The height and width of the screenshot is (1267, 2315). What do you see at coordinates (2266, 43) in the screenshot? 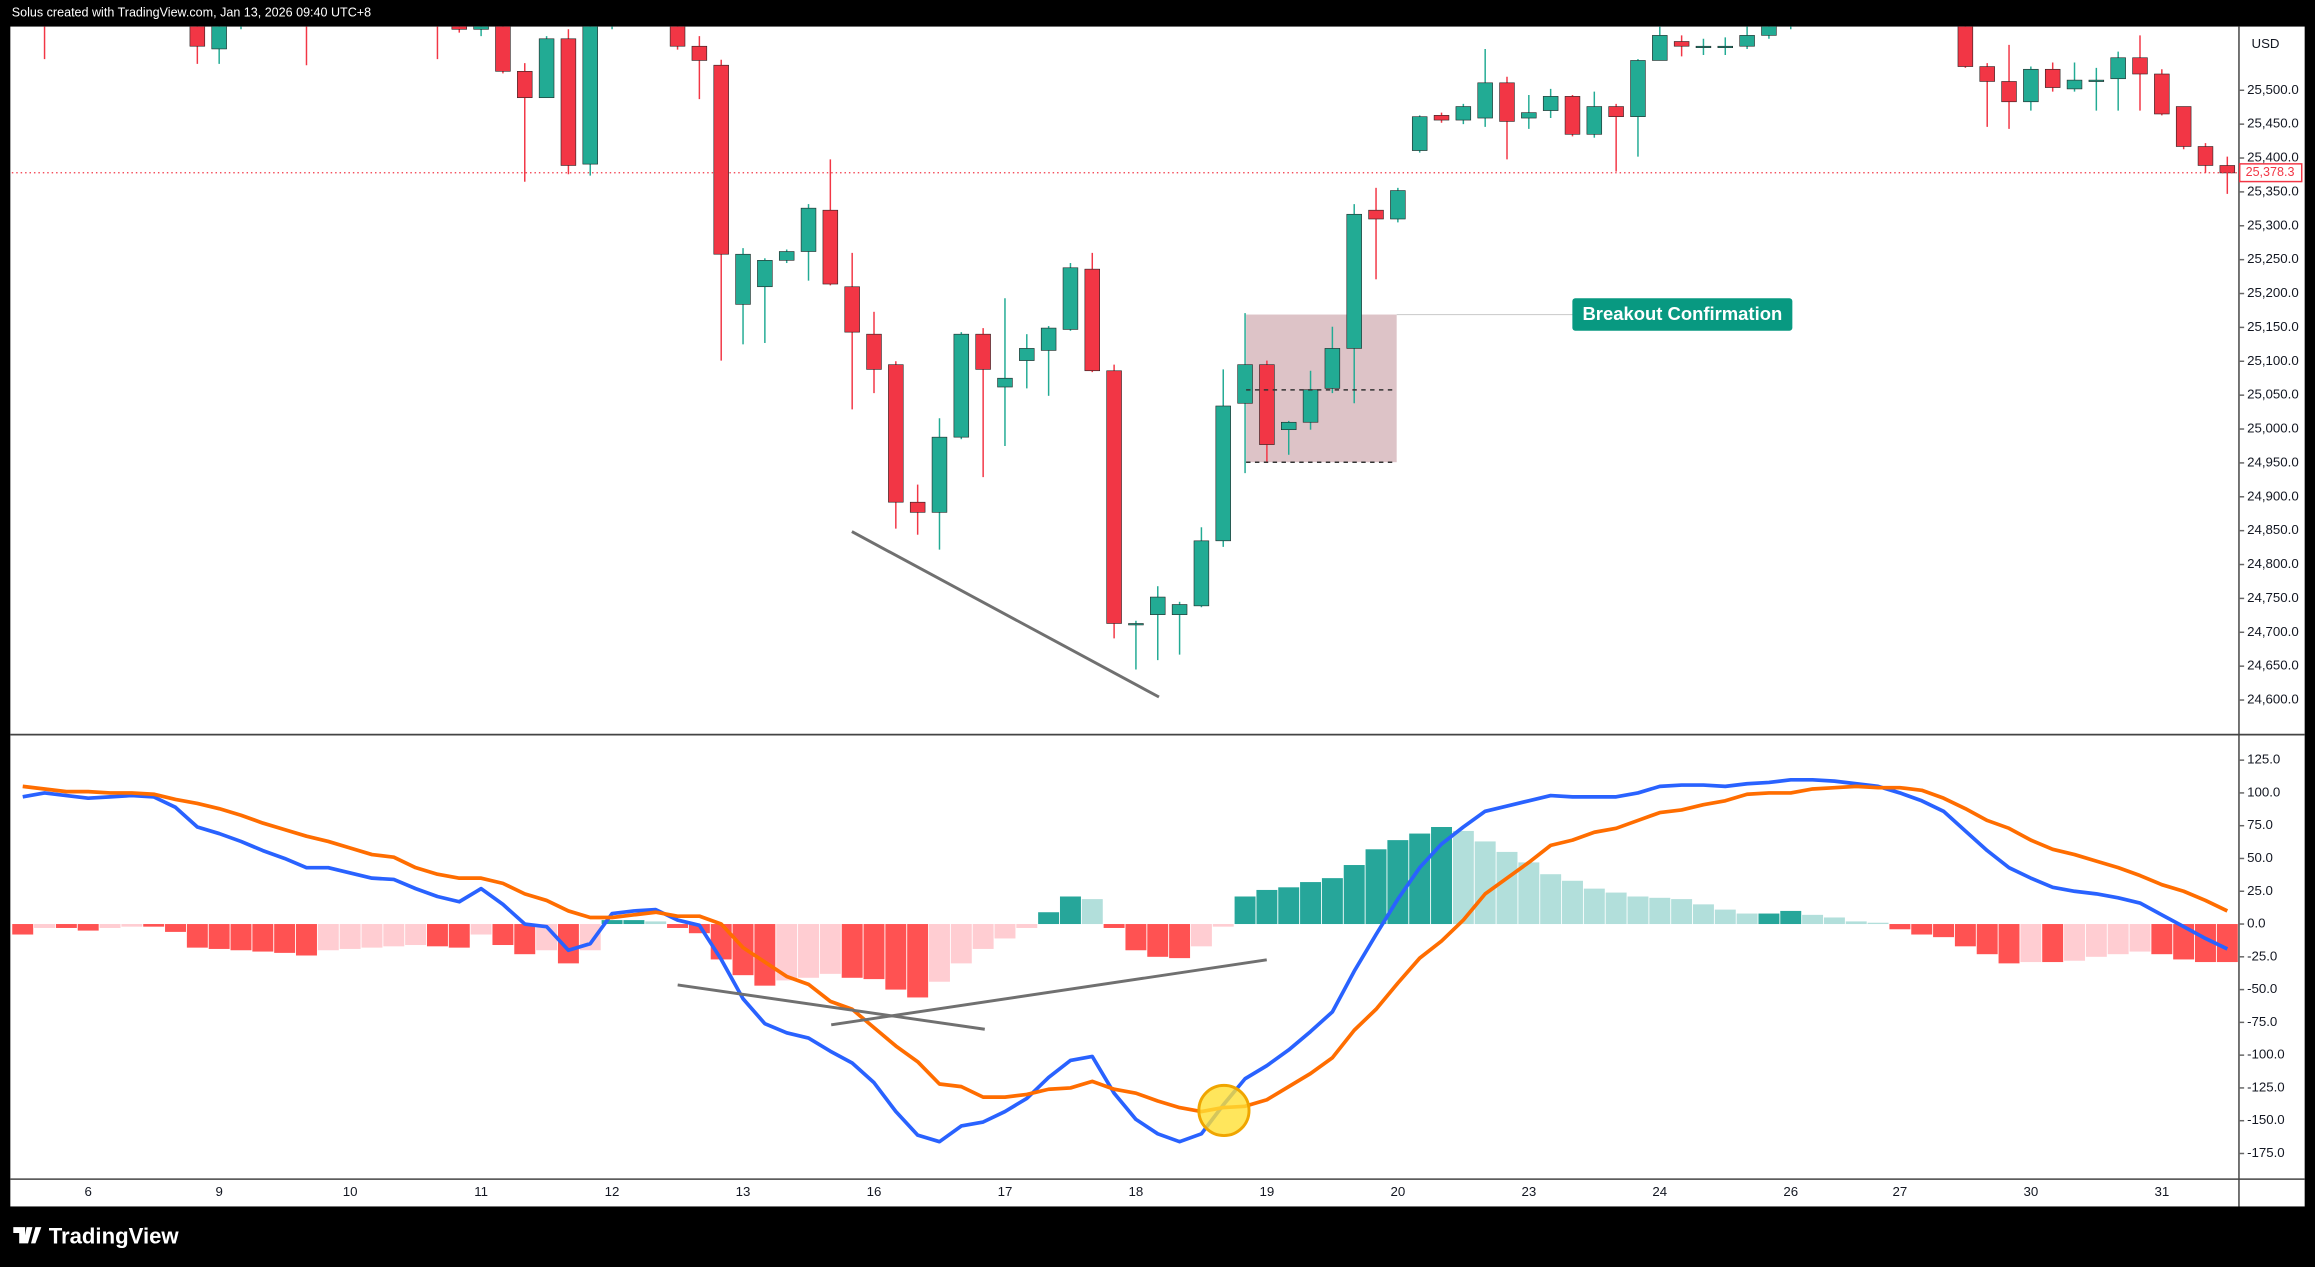
I see `currency-label: USD` at bounding box center [2266, 43].